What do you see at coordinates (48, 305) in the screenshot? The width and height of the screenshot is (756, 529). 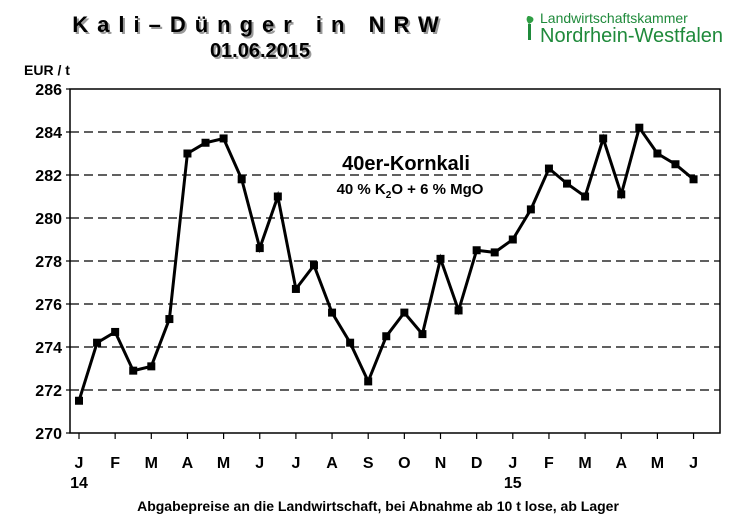 I see `y-tick-label: 276` at bounding box center [48, 305].